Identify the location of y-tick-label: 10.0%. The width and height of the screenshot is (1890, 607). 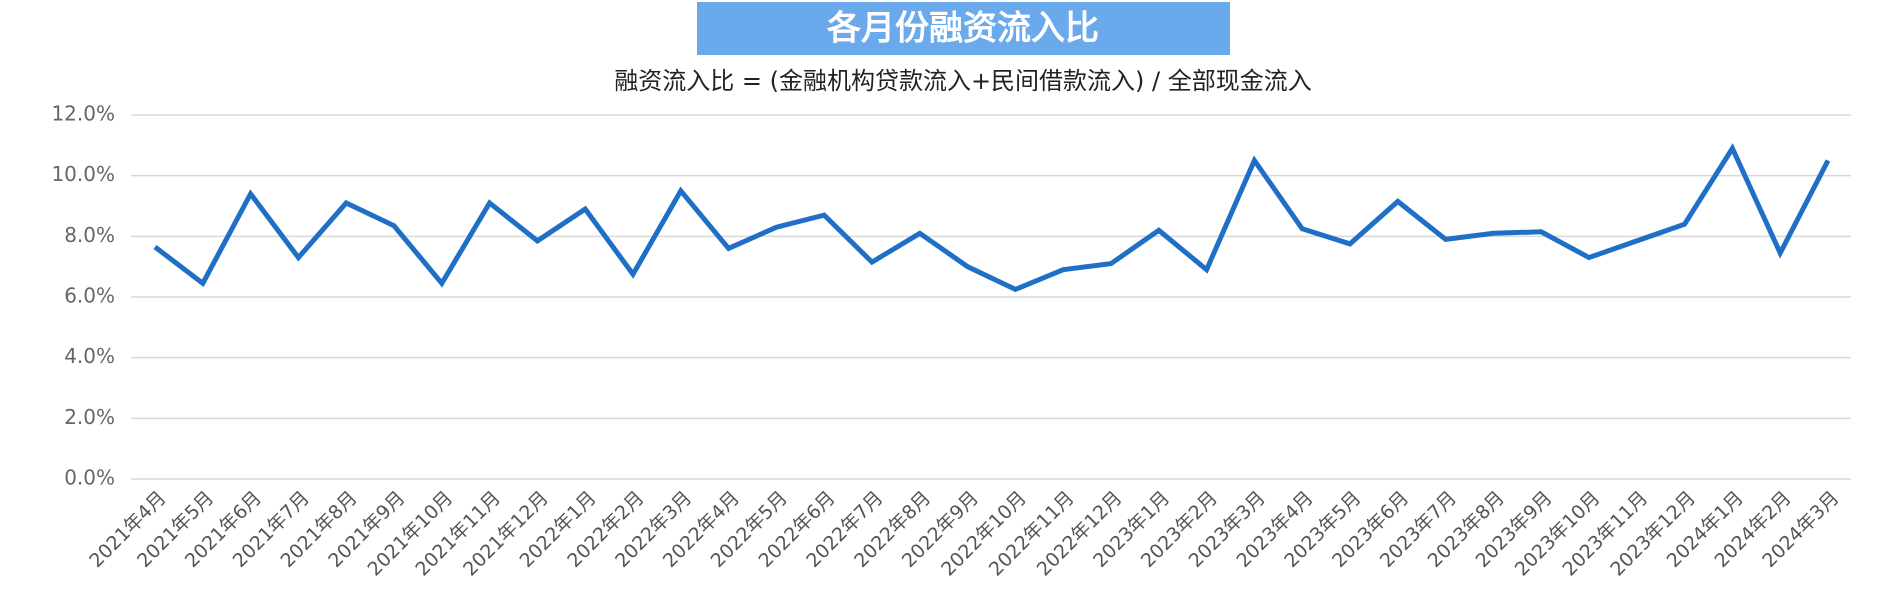
(83, 174).